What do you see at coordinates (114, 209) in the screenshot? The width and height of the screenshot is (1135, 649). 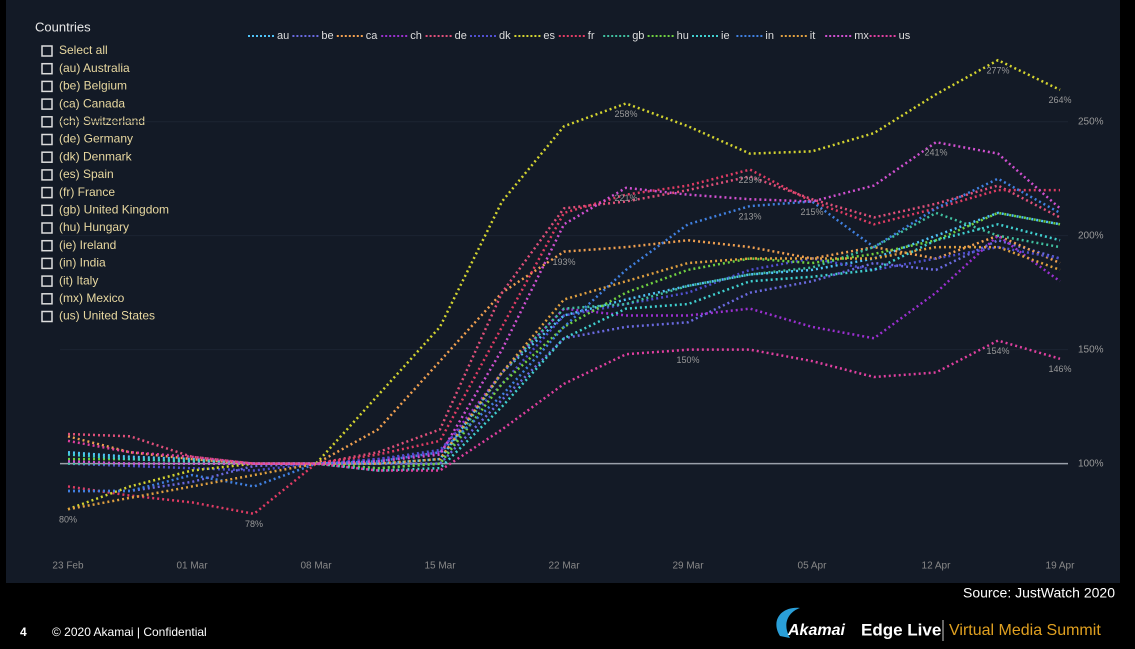 I see `country-option: (gb) United Kingdom` at bounding box center [114, 209].